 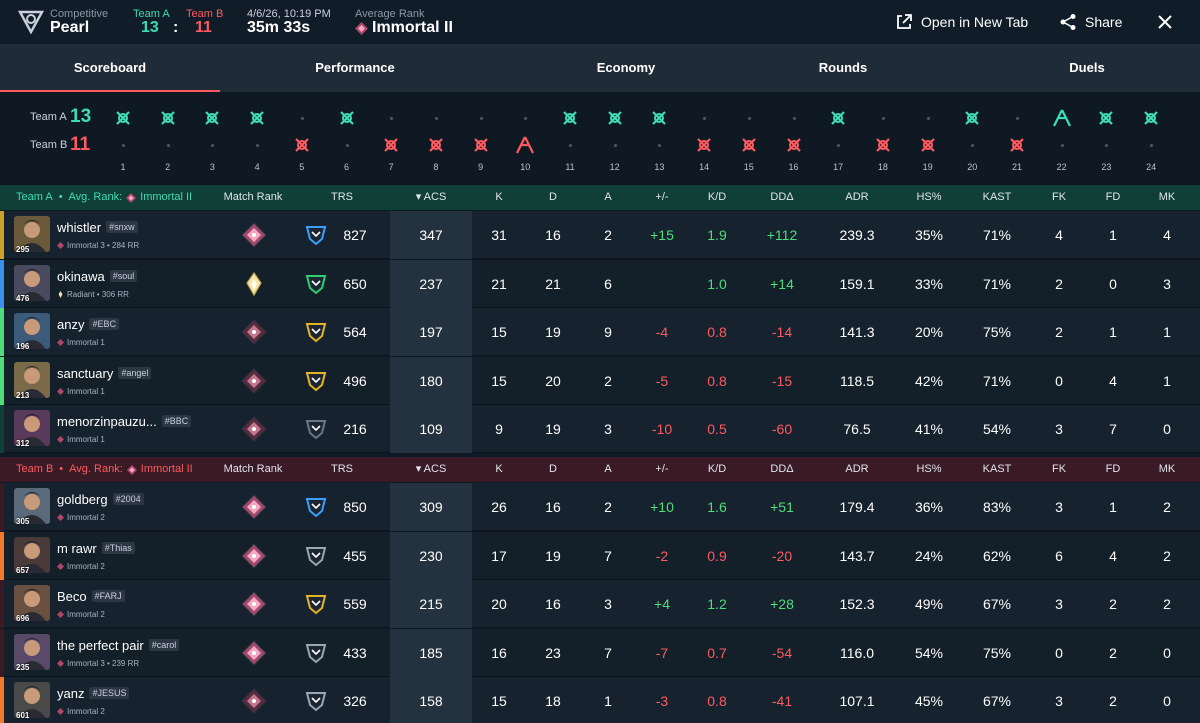 What do you see at coordinates (553, 332) in the screenshot?
I see `stat-d: 19` at bounding box center [553, 332].